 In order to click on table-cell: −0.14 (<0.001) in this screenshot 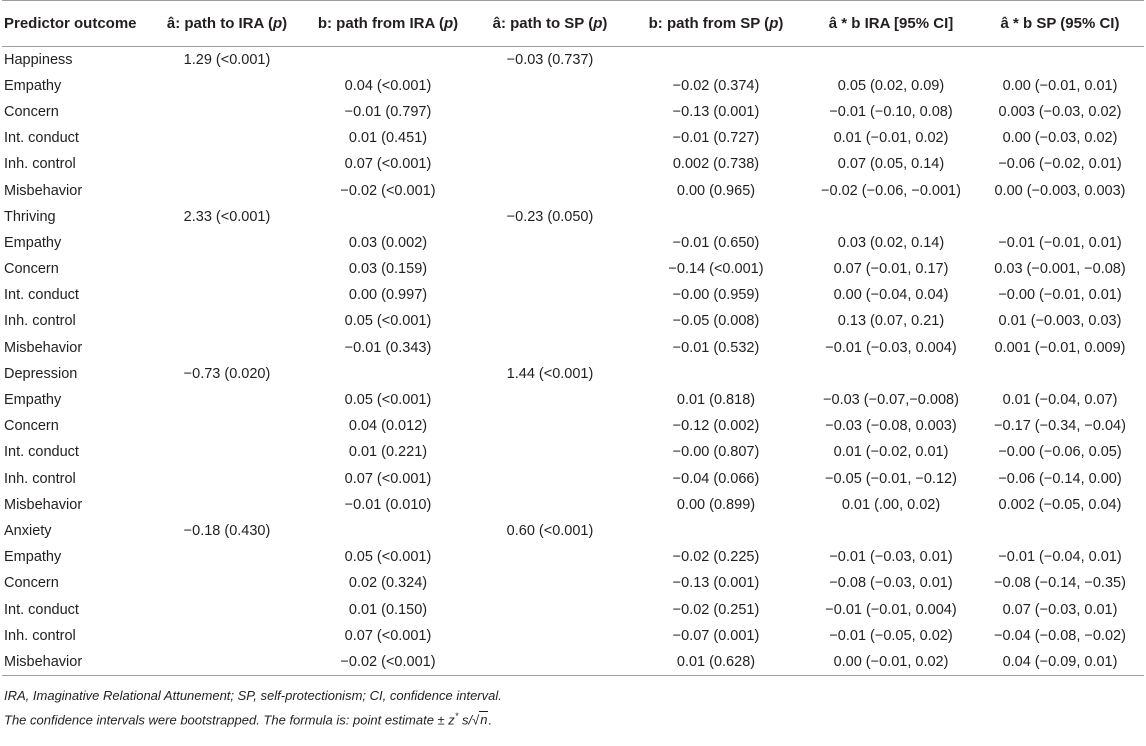, I will do `click(716, 269)`.